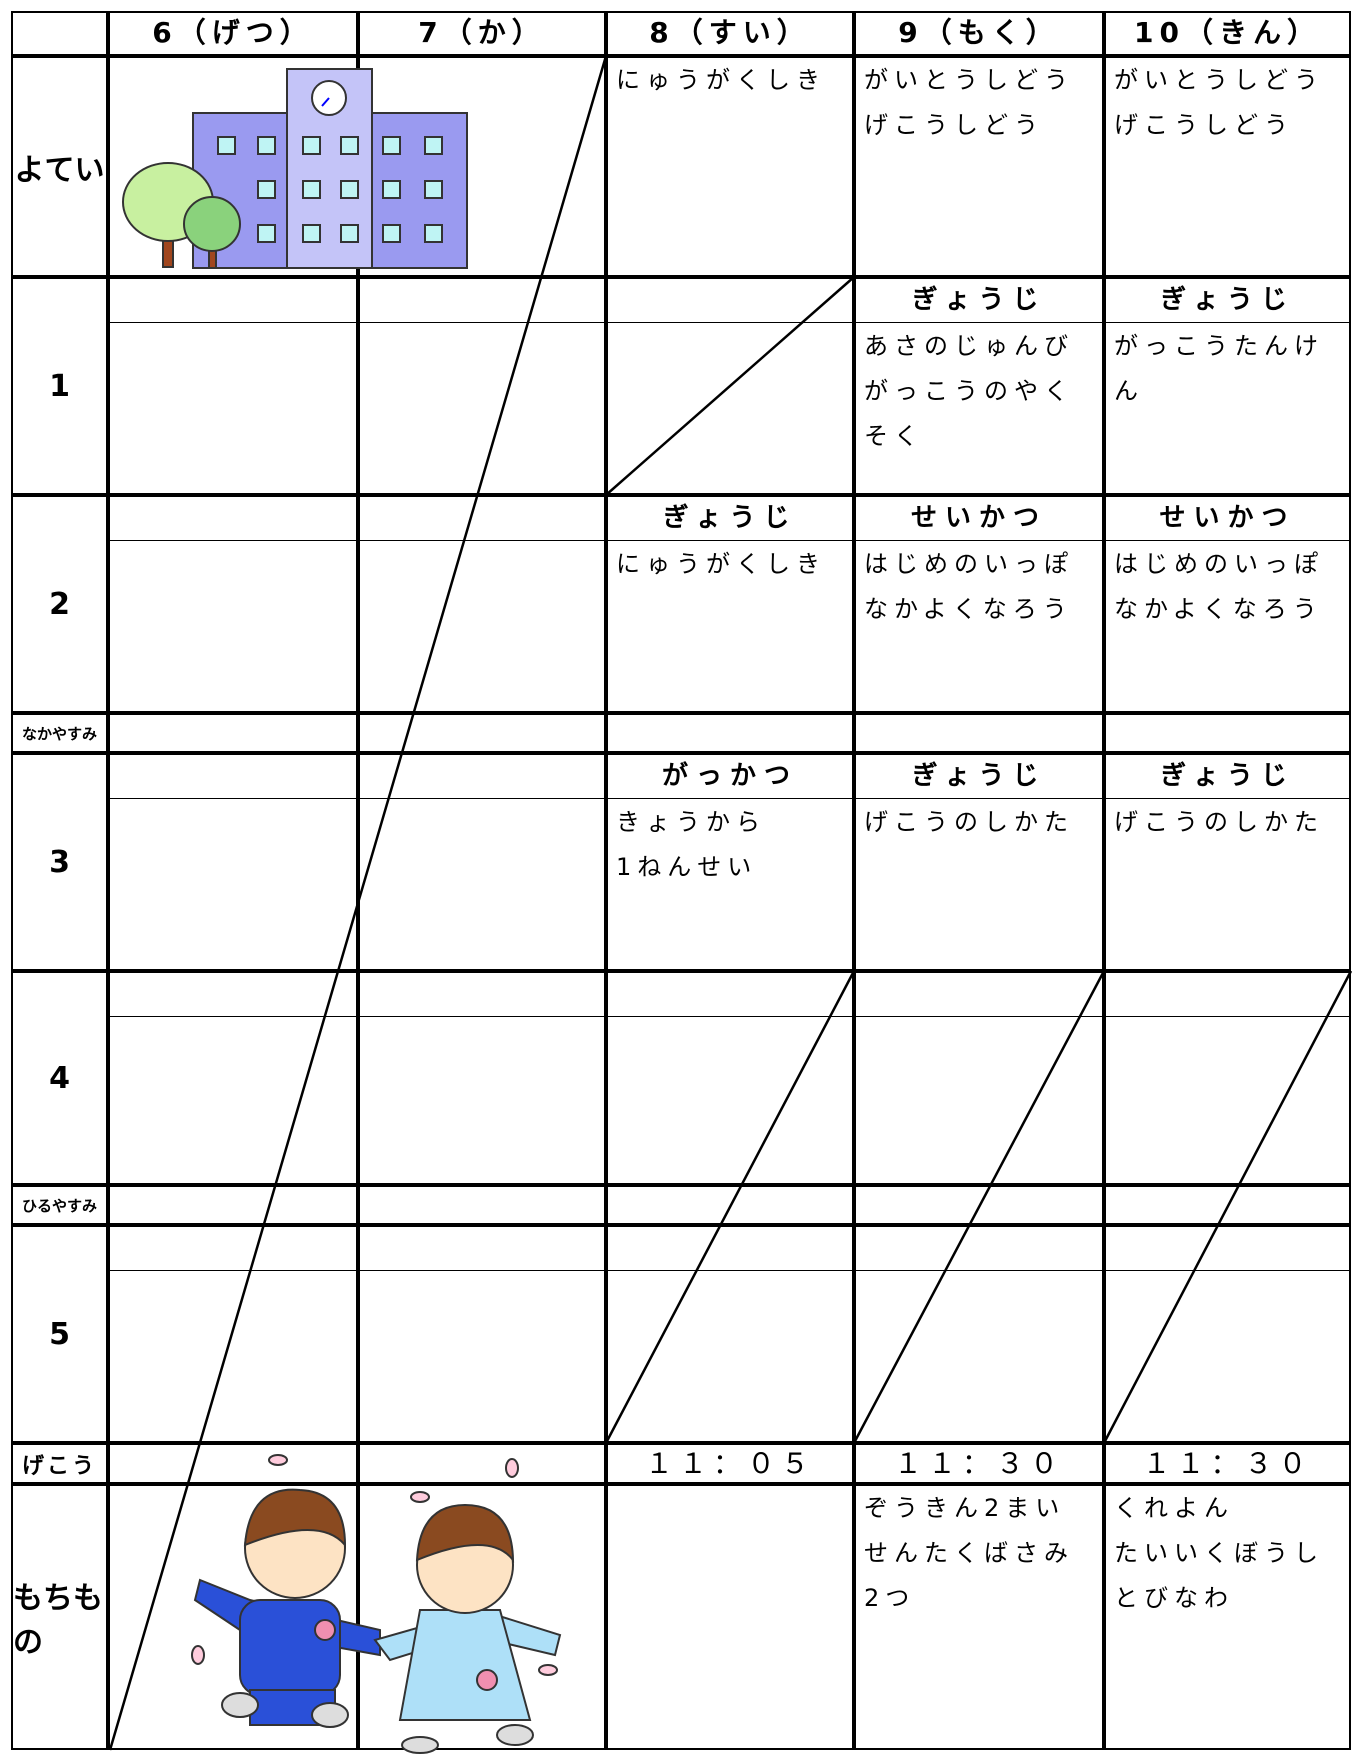 This screenshot has height=1754, width=1362. I want to click on row-label-text: もちもの, so click(58, 1620).